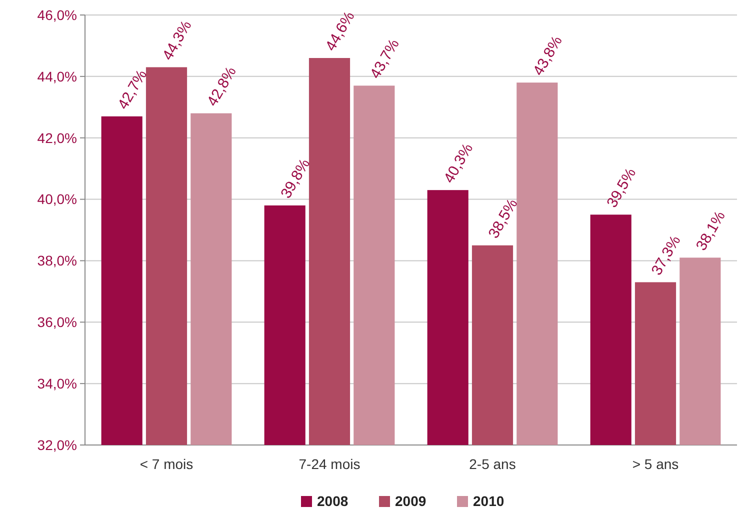  I want to click on y-tick-label: 42,0%, so click(57, 138).